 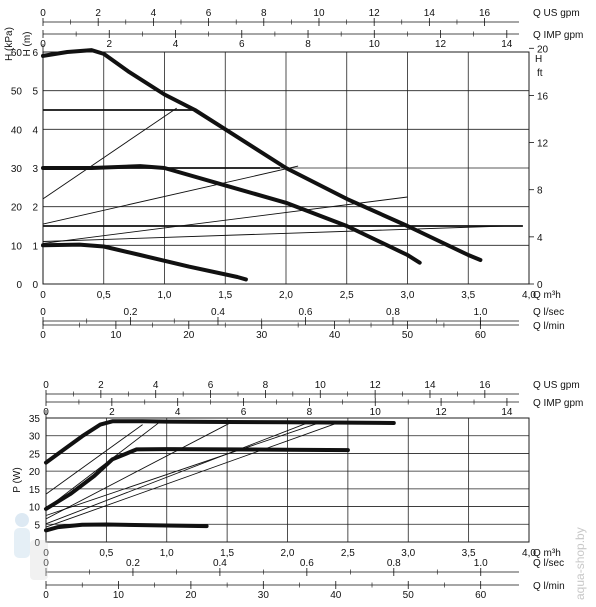 What do you see at coordinates (35, 53) in the screenshot?
I see `y-tick-label: 6` at bounding box center [35, 53].